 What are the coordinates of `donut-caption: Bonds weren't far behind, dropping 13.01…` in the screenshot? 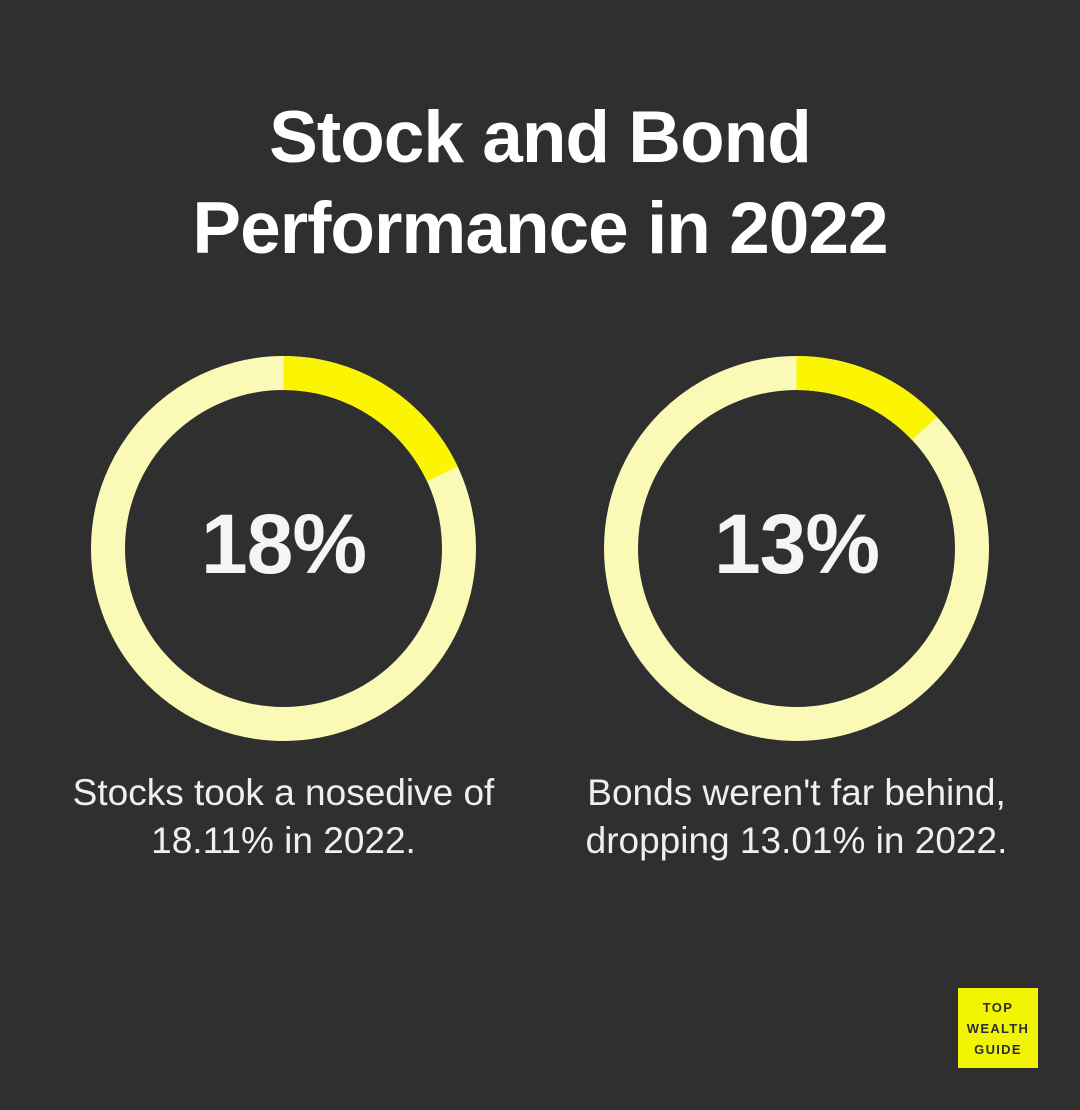 It's located at (796, 816).